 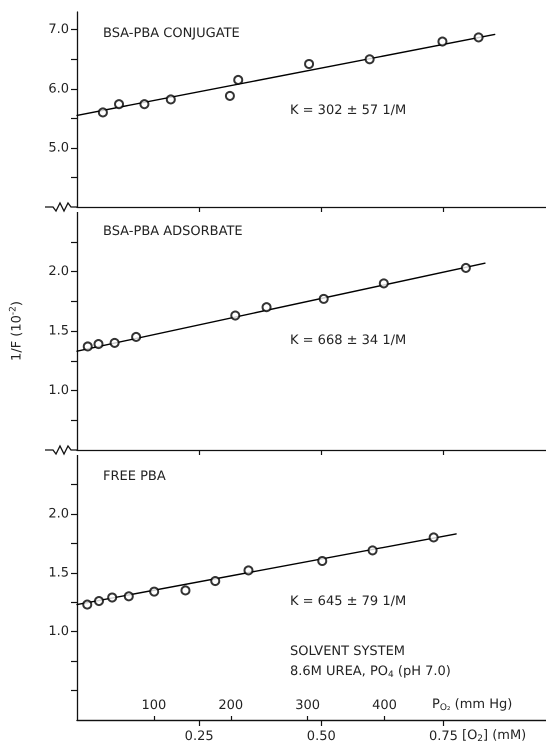 I want to click on x-tick-label: 0.25, so click(x=199, y=736).